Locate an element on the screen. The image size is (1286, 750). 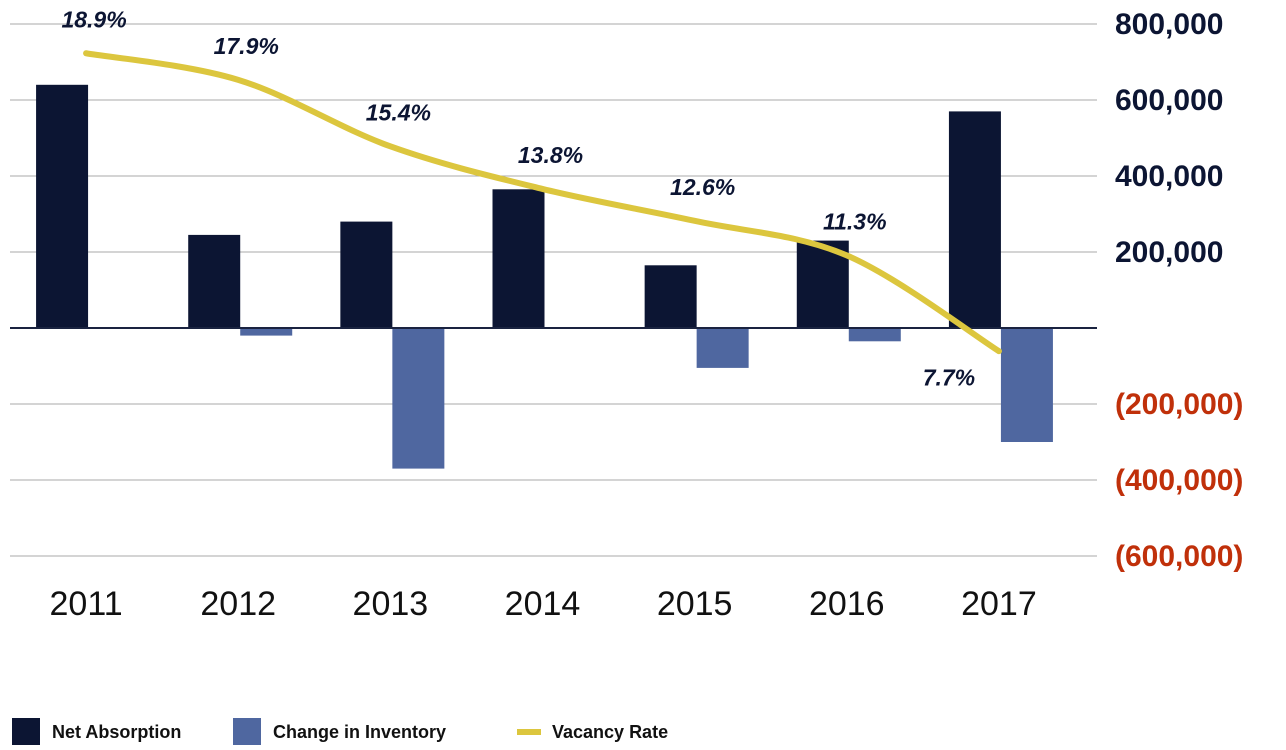
data-label: 12.6% is located at coordinates (702, 187).